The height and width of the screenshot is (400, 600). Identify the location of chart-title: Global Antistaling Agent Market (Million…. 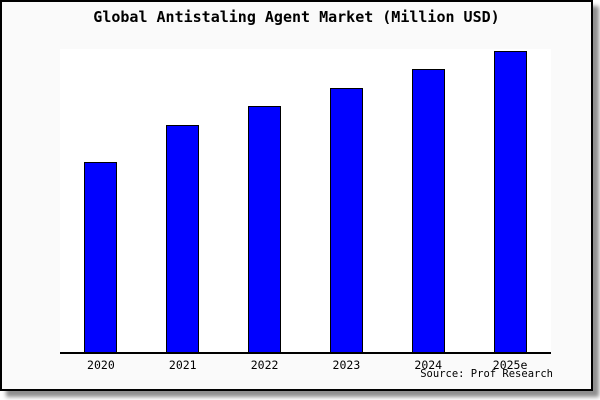
(296, 17).